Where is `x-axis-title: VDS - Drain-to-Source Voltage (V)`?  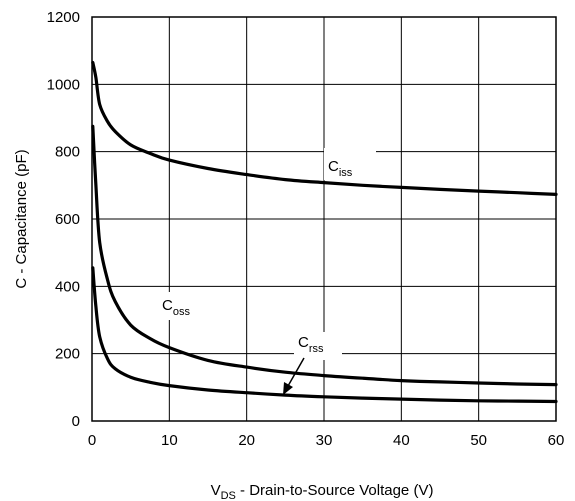
x-axis-title: VDS - Drain-to-Source Voltage (V) is located at coordinates (322, 491).